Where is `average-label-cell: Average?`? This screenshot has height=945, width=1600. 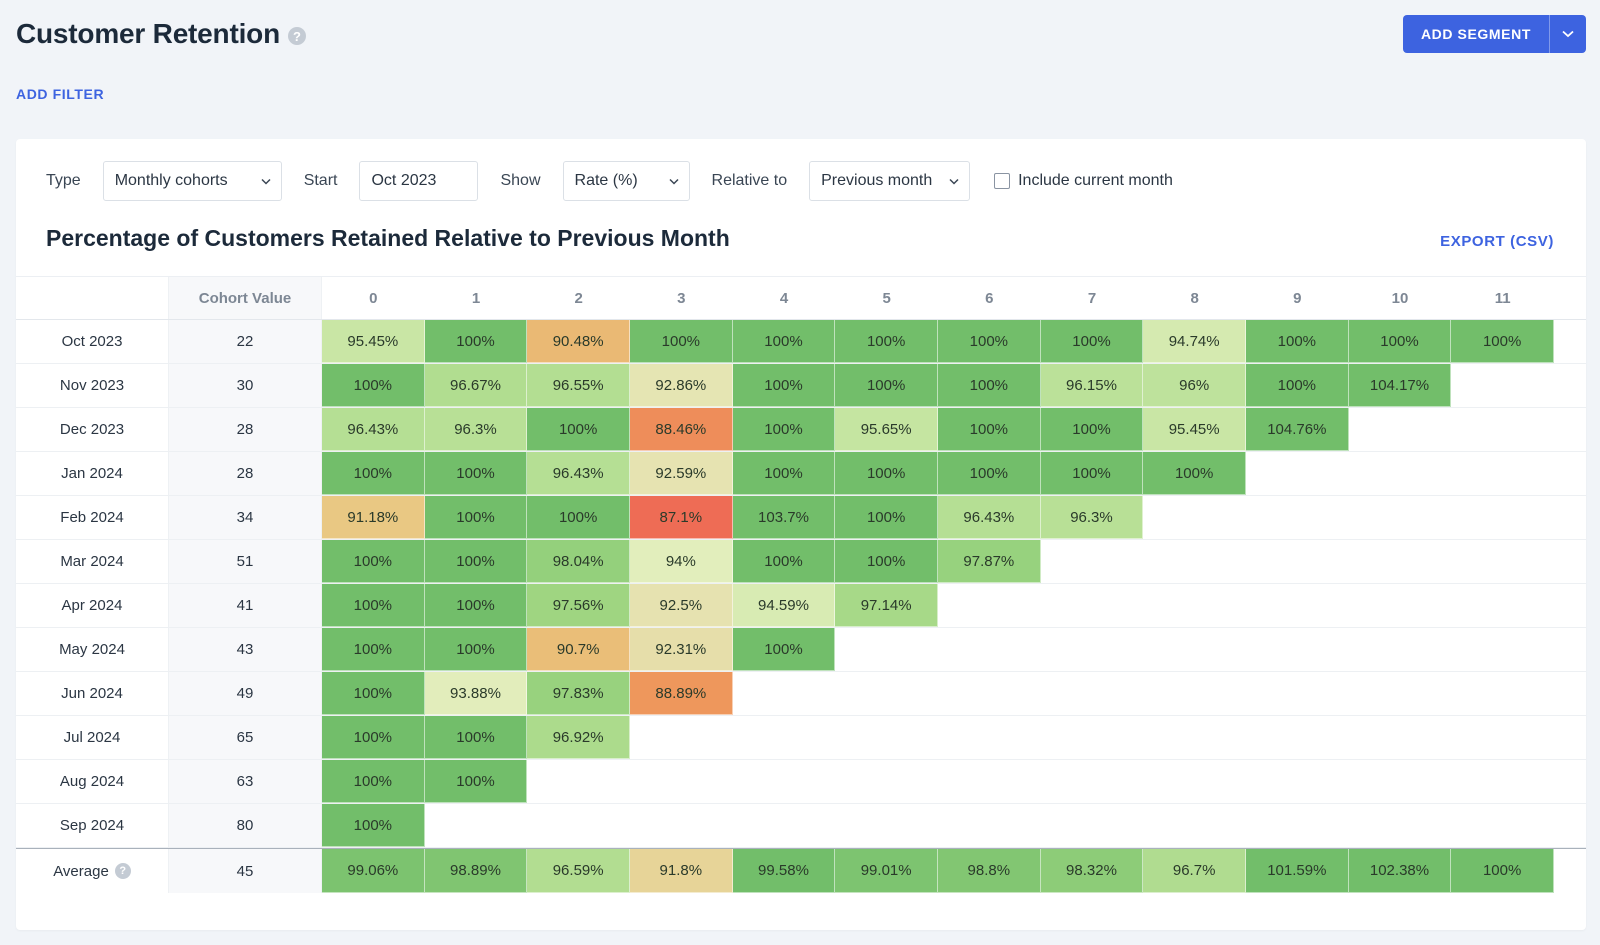 average-label-cell: Average? is located at coordinates (92, 871).